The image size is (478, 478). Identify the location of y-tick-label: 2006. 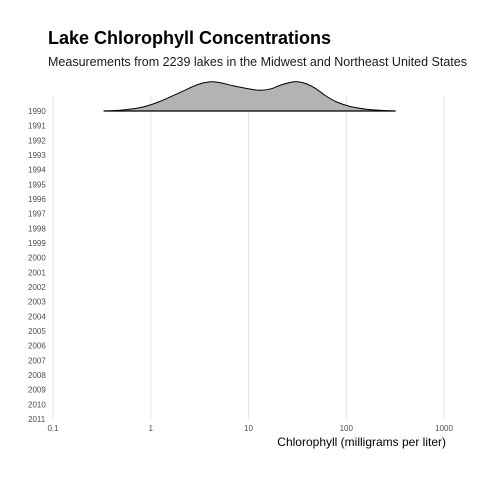
(37, 346).